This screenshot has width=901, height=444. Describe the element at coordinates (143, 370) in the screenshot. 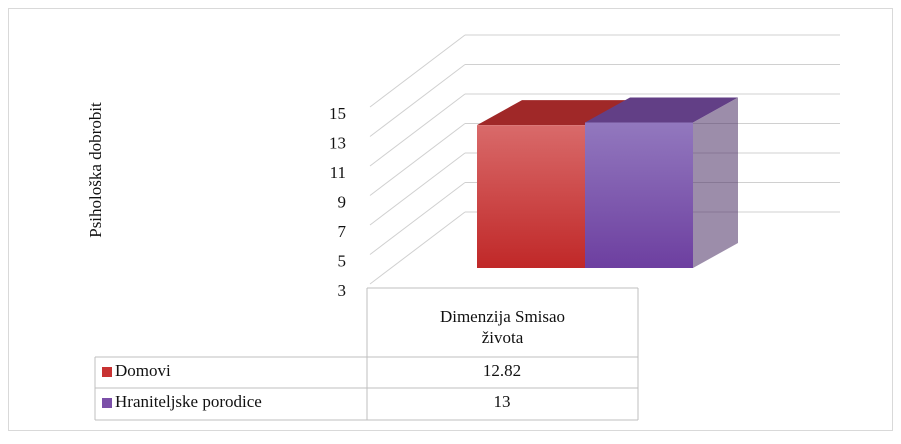

I see `legend-label: Domovi` at that location.